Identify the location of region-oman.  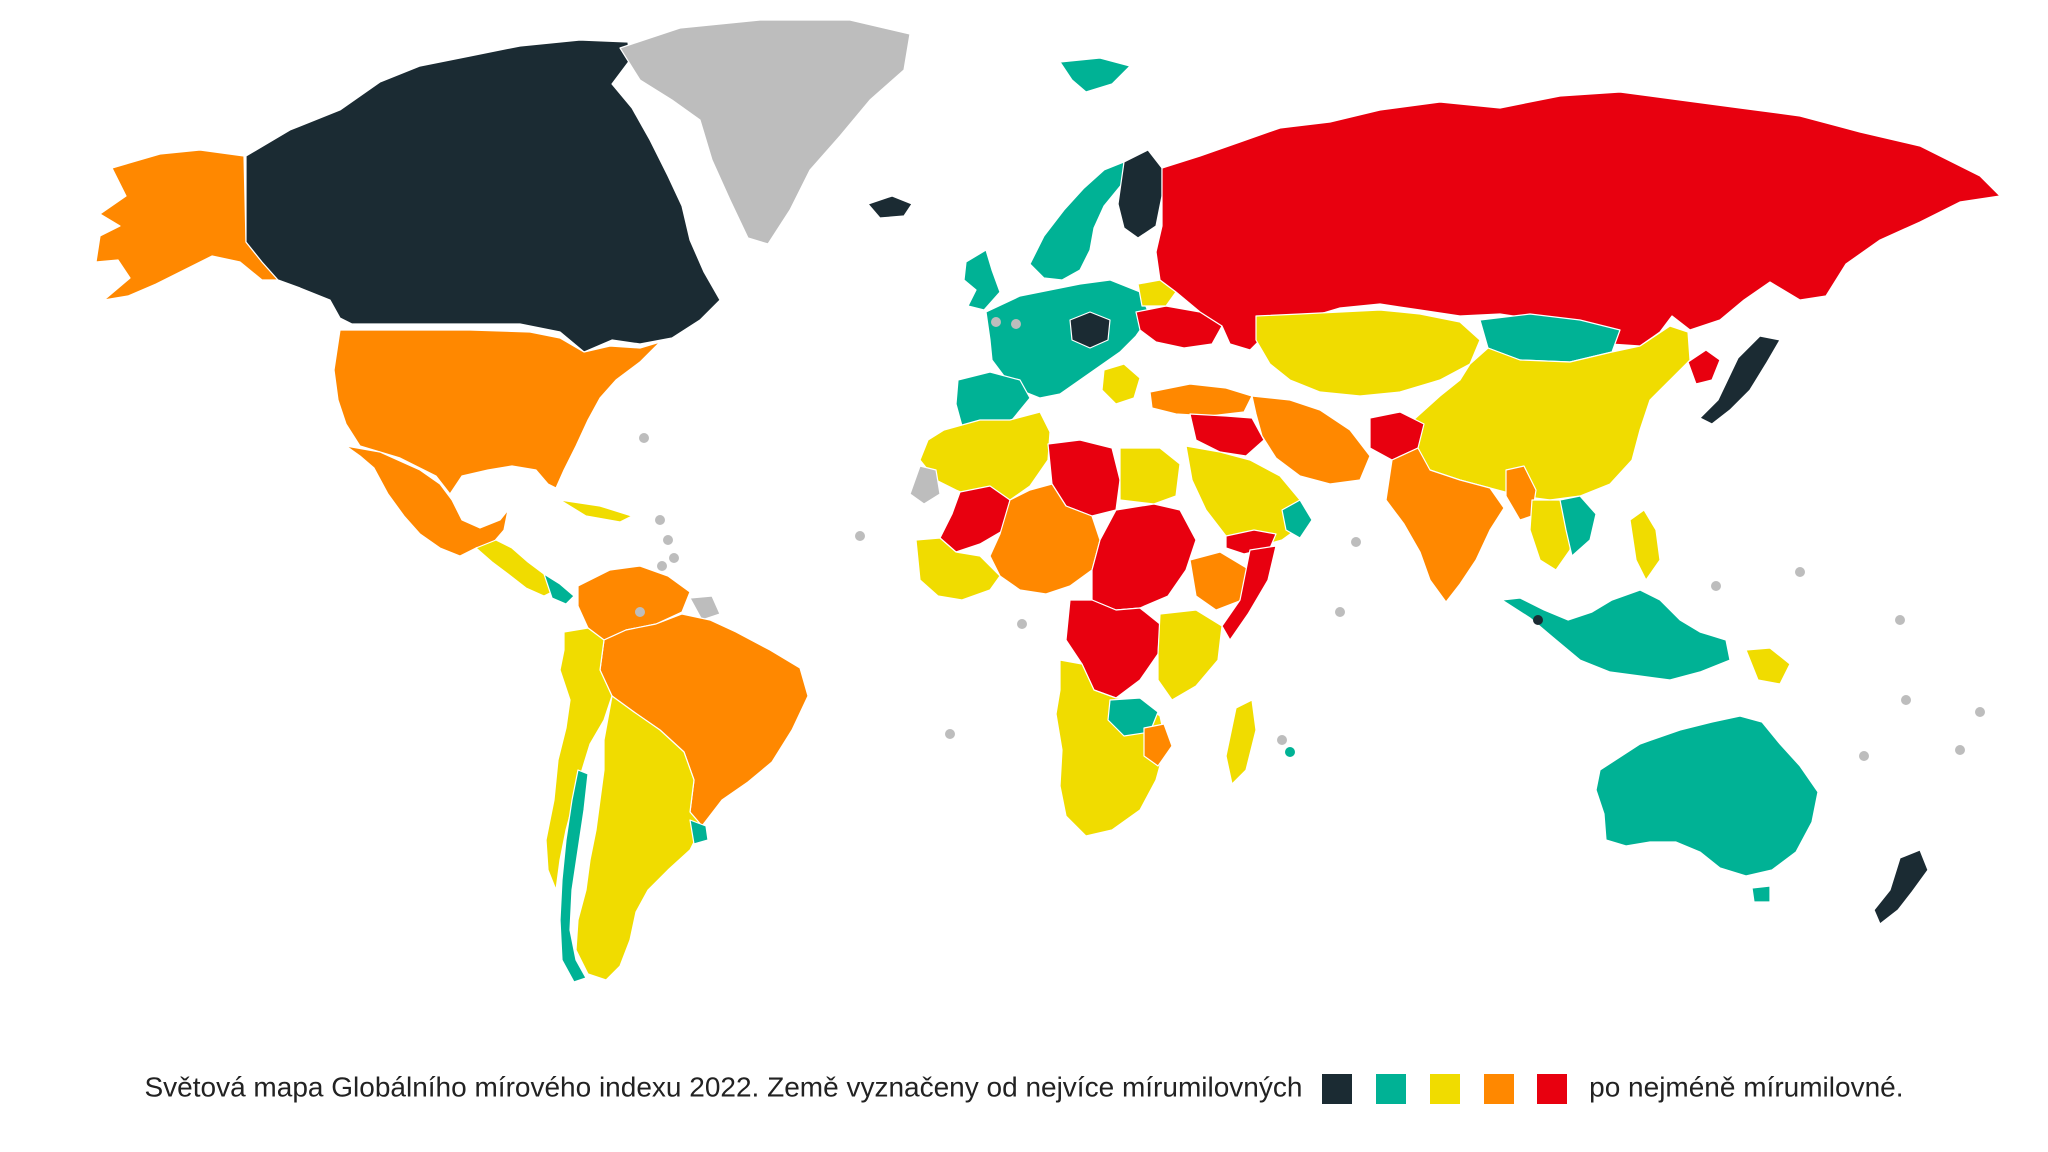
(1297, 519).